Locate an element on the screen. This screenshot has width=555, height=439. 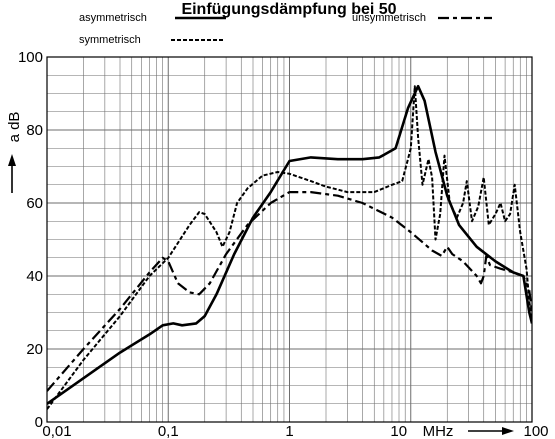
legend-label-symmetrisch: symmetrisch is located at coordinates (110, 40).